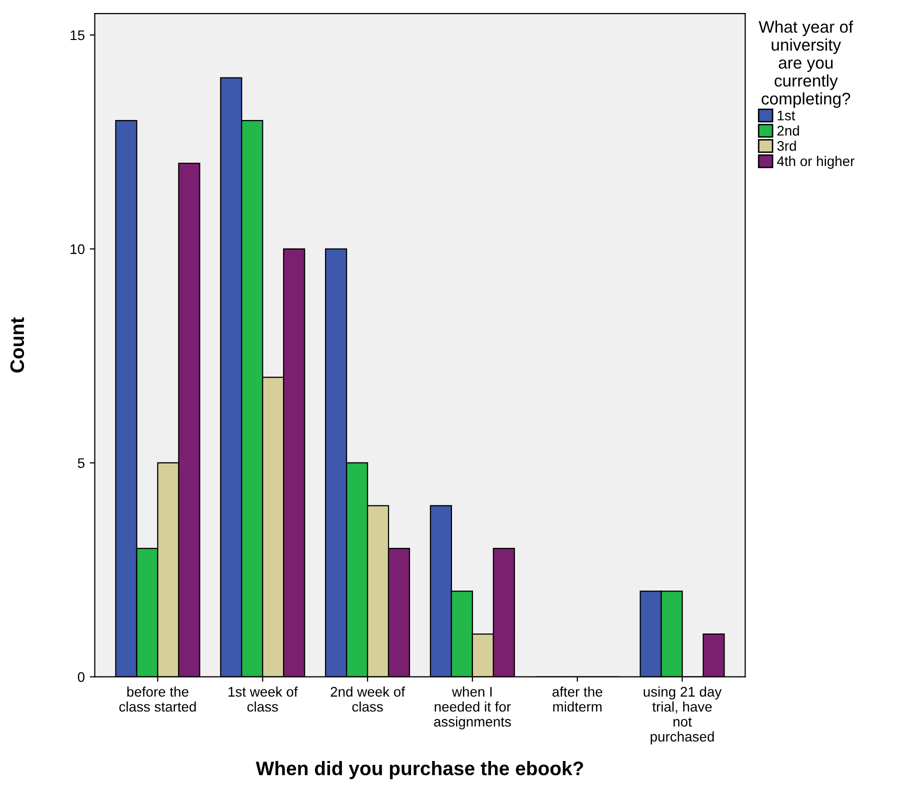 This screenshot has height=800, width=920. I want to click on x-tick-label: after the midterm, so click(577, 699).